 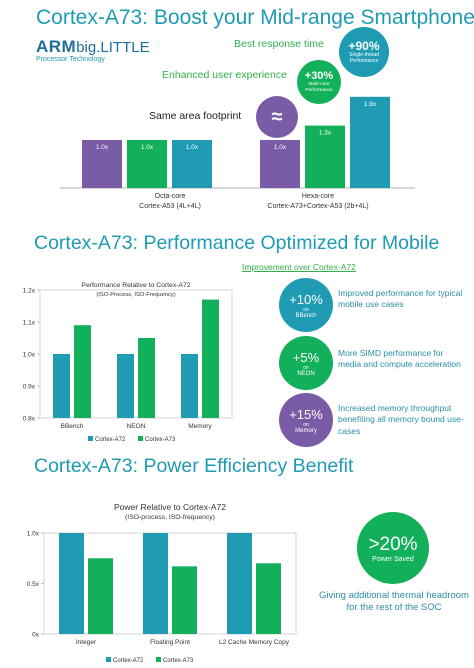 What do you see at coordinates (170, 642) in the screenshot?
I see `x-tick-label: Floating Point` at bounding box center [170, 642].